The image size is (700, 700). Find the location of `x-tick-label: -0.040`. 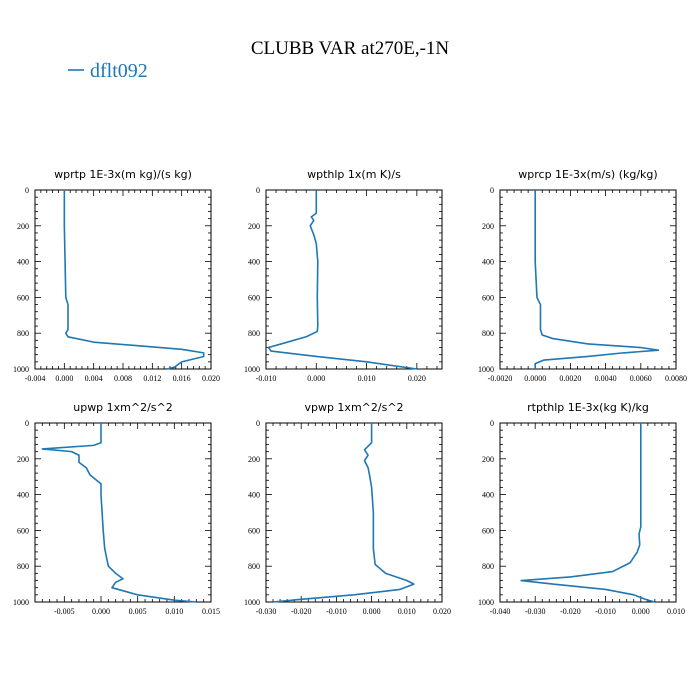

x-tick-label: -0.040 is located at coordinates (500, 611).